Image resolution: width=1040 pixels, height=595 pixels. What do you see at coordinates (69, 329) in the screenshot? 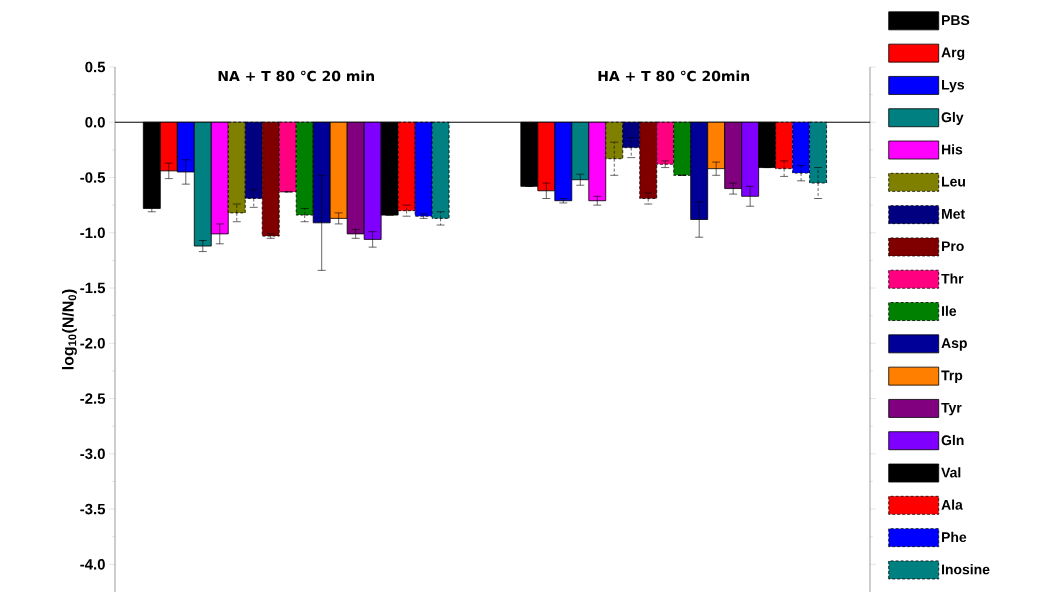
I see `y-axis-title: log$_{10}$(N/N$_{0}$)` at bounding box center [69, 329].